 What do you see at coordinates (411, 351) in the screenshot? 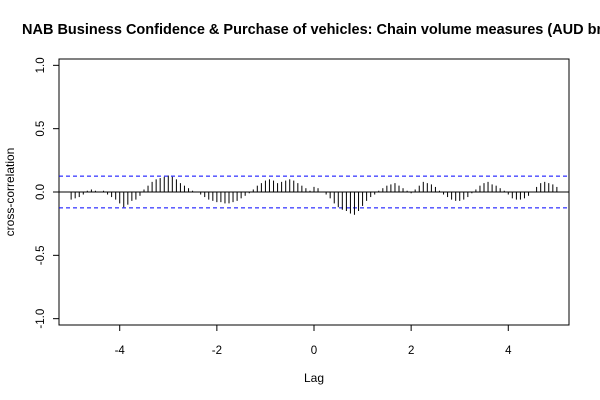
I see `x-tick-label: 2` at bounding box center [411, 351].